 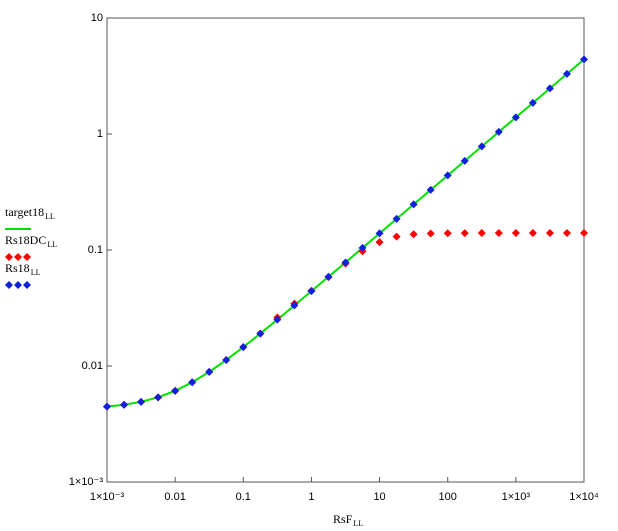 I want to click on x-tick-label: 1×10⁴, so click(x=584, y=497).